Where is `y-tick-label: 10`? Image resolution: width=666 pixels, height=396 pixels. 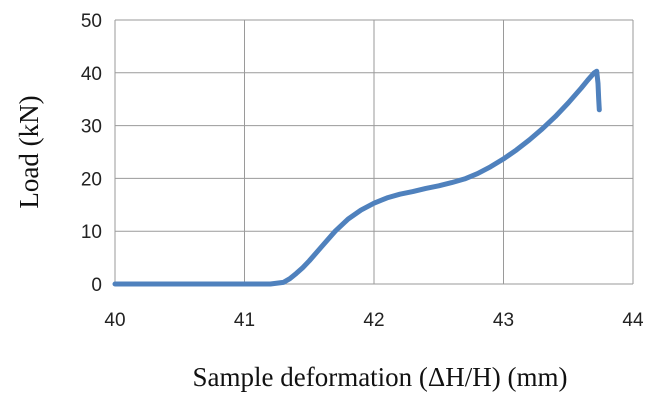 y-tick-label: 10 is located at coordinates (91, 232).